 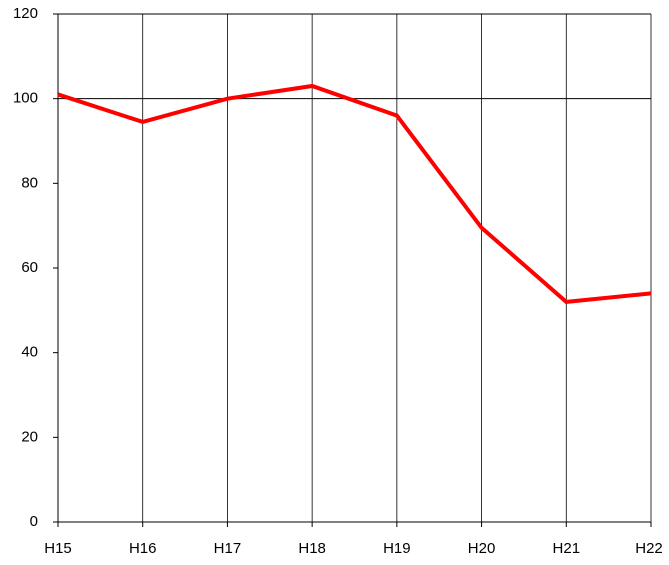 I want to click on y-tick-label: 40, so click(x=29, y=352).